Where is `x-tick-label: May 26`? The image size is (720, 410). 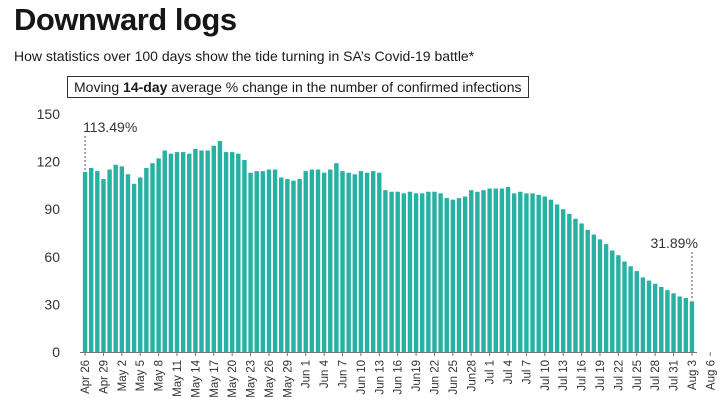 x-tick-label: May 26 is located at coordinates (270, 379).